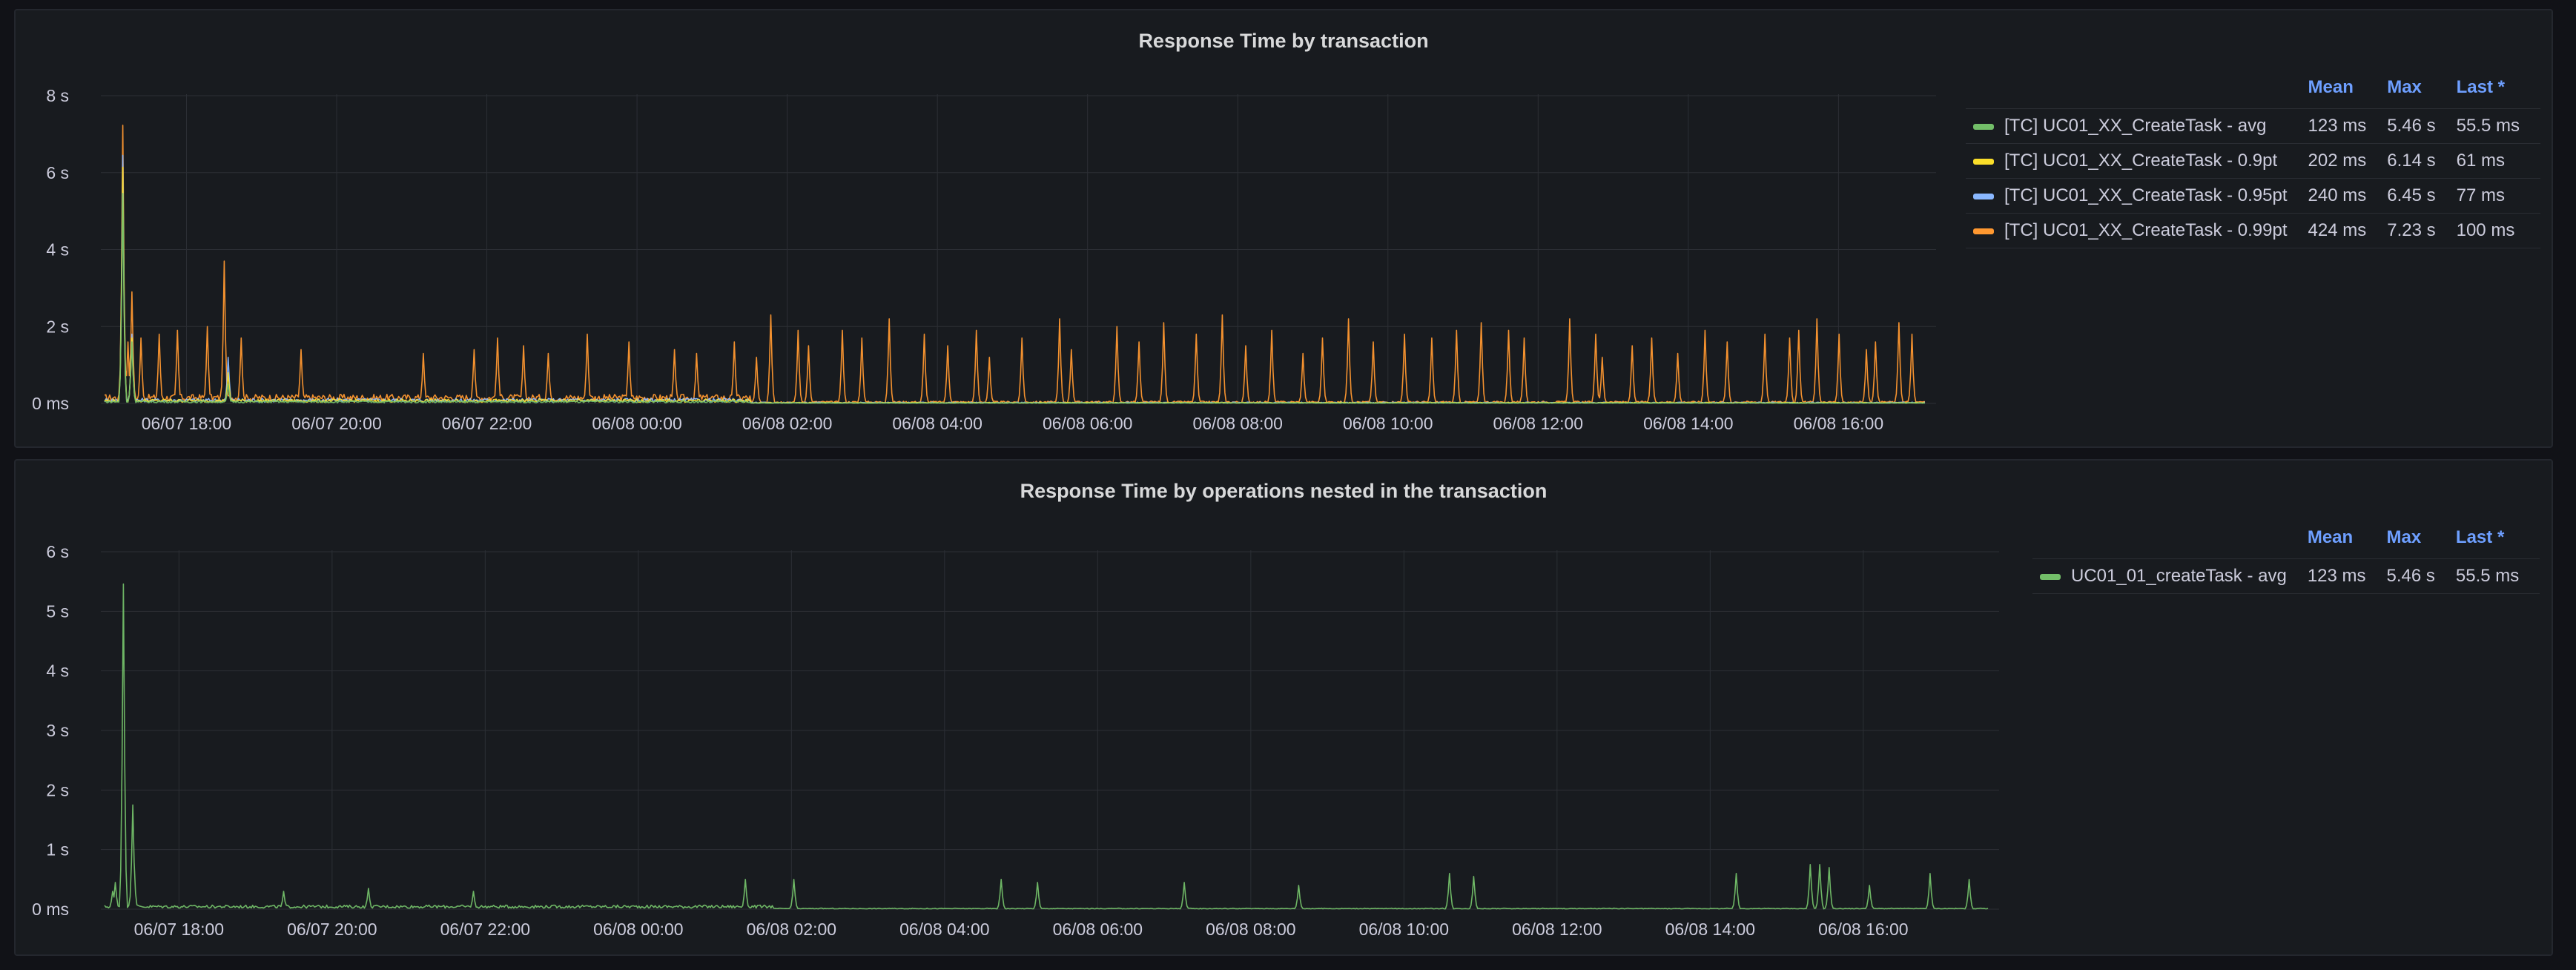 Image resolution: width=2576 pixels, height=970 pixels. Describe the element at coordinates (2141, 161) in the screenshot. I see `legend-series-name: [TC] UC01_XX_CreateTask - 0.9pt` at that location.